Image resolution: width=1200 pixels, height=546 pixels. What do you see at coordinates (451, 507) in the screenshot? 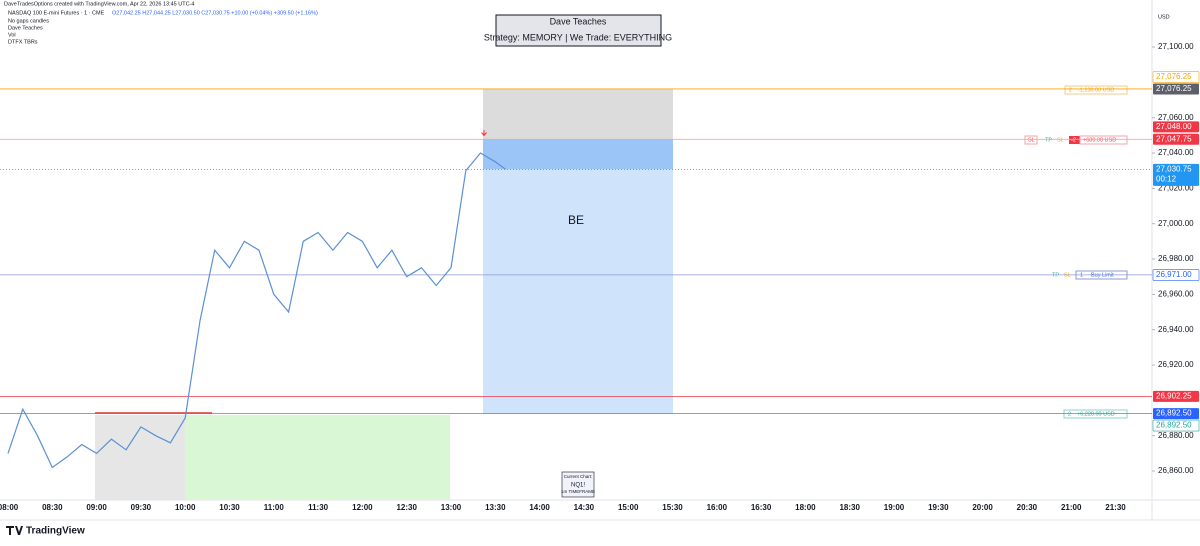
I see `x-tick-label: 13:00` at bounding box center [451, 507].